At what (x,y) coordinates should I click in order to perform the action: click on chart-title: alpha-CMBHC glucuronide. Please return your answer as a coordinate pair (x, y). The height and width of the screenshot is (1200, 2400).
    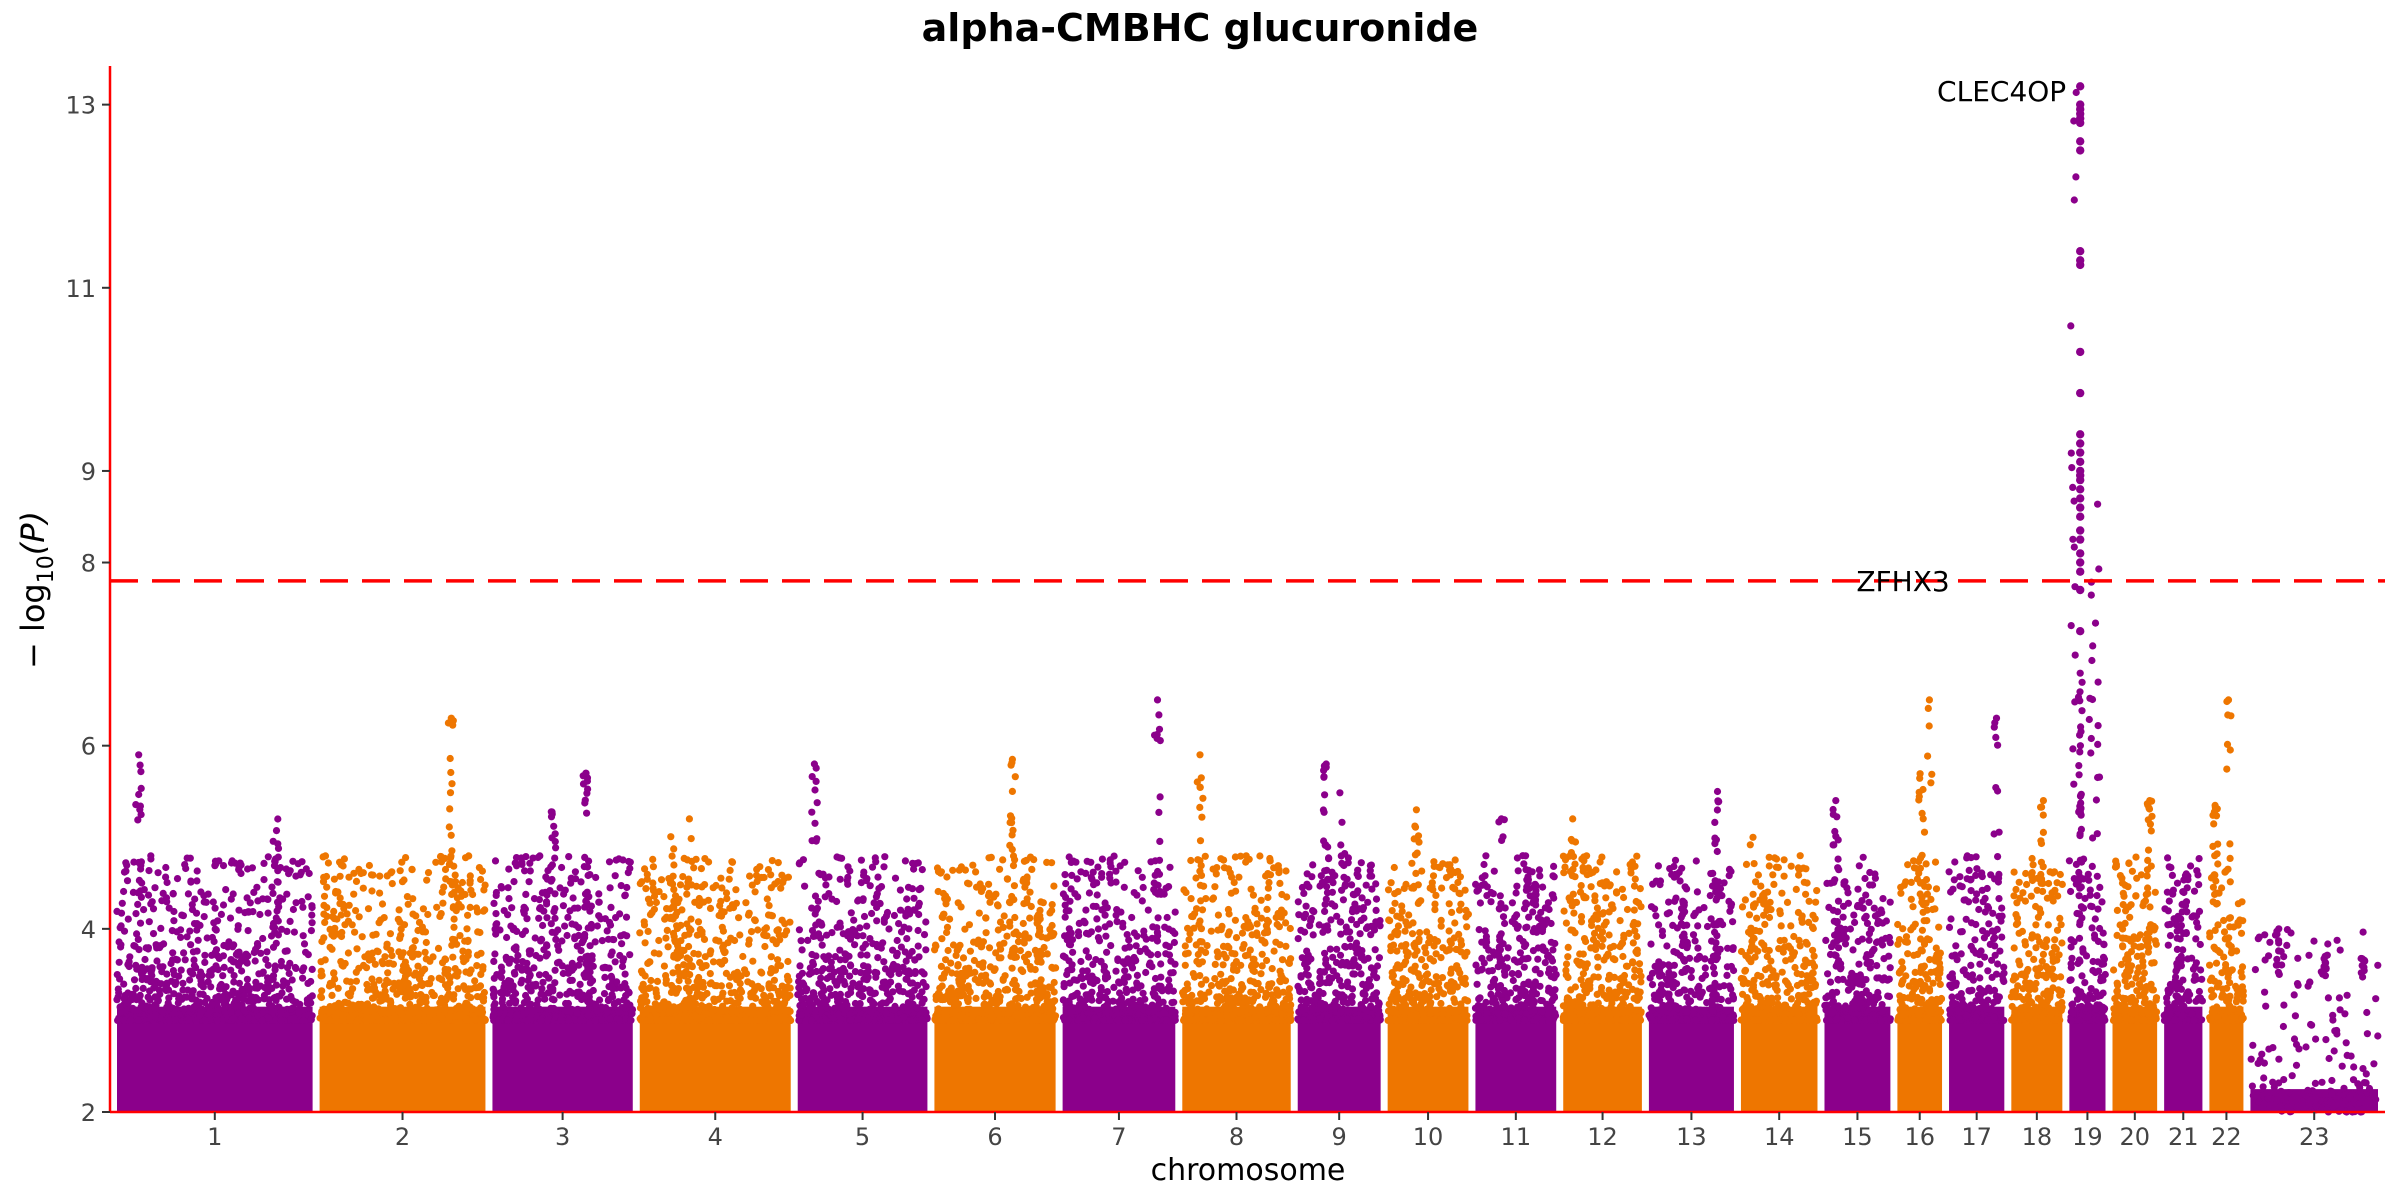
    Looking at the image, I should click on (1200, 28).